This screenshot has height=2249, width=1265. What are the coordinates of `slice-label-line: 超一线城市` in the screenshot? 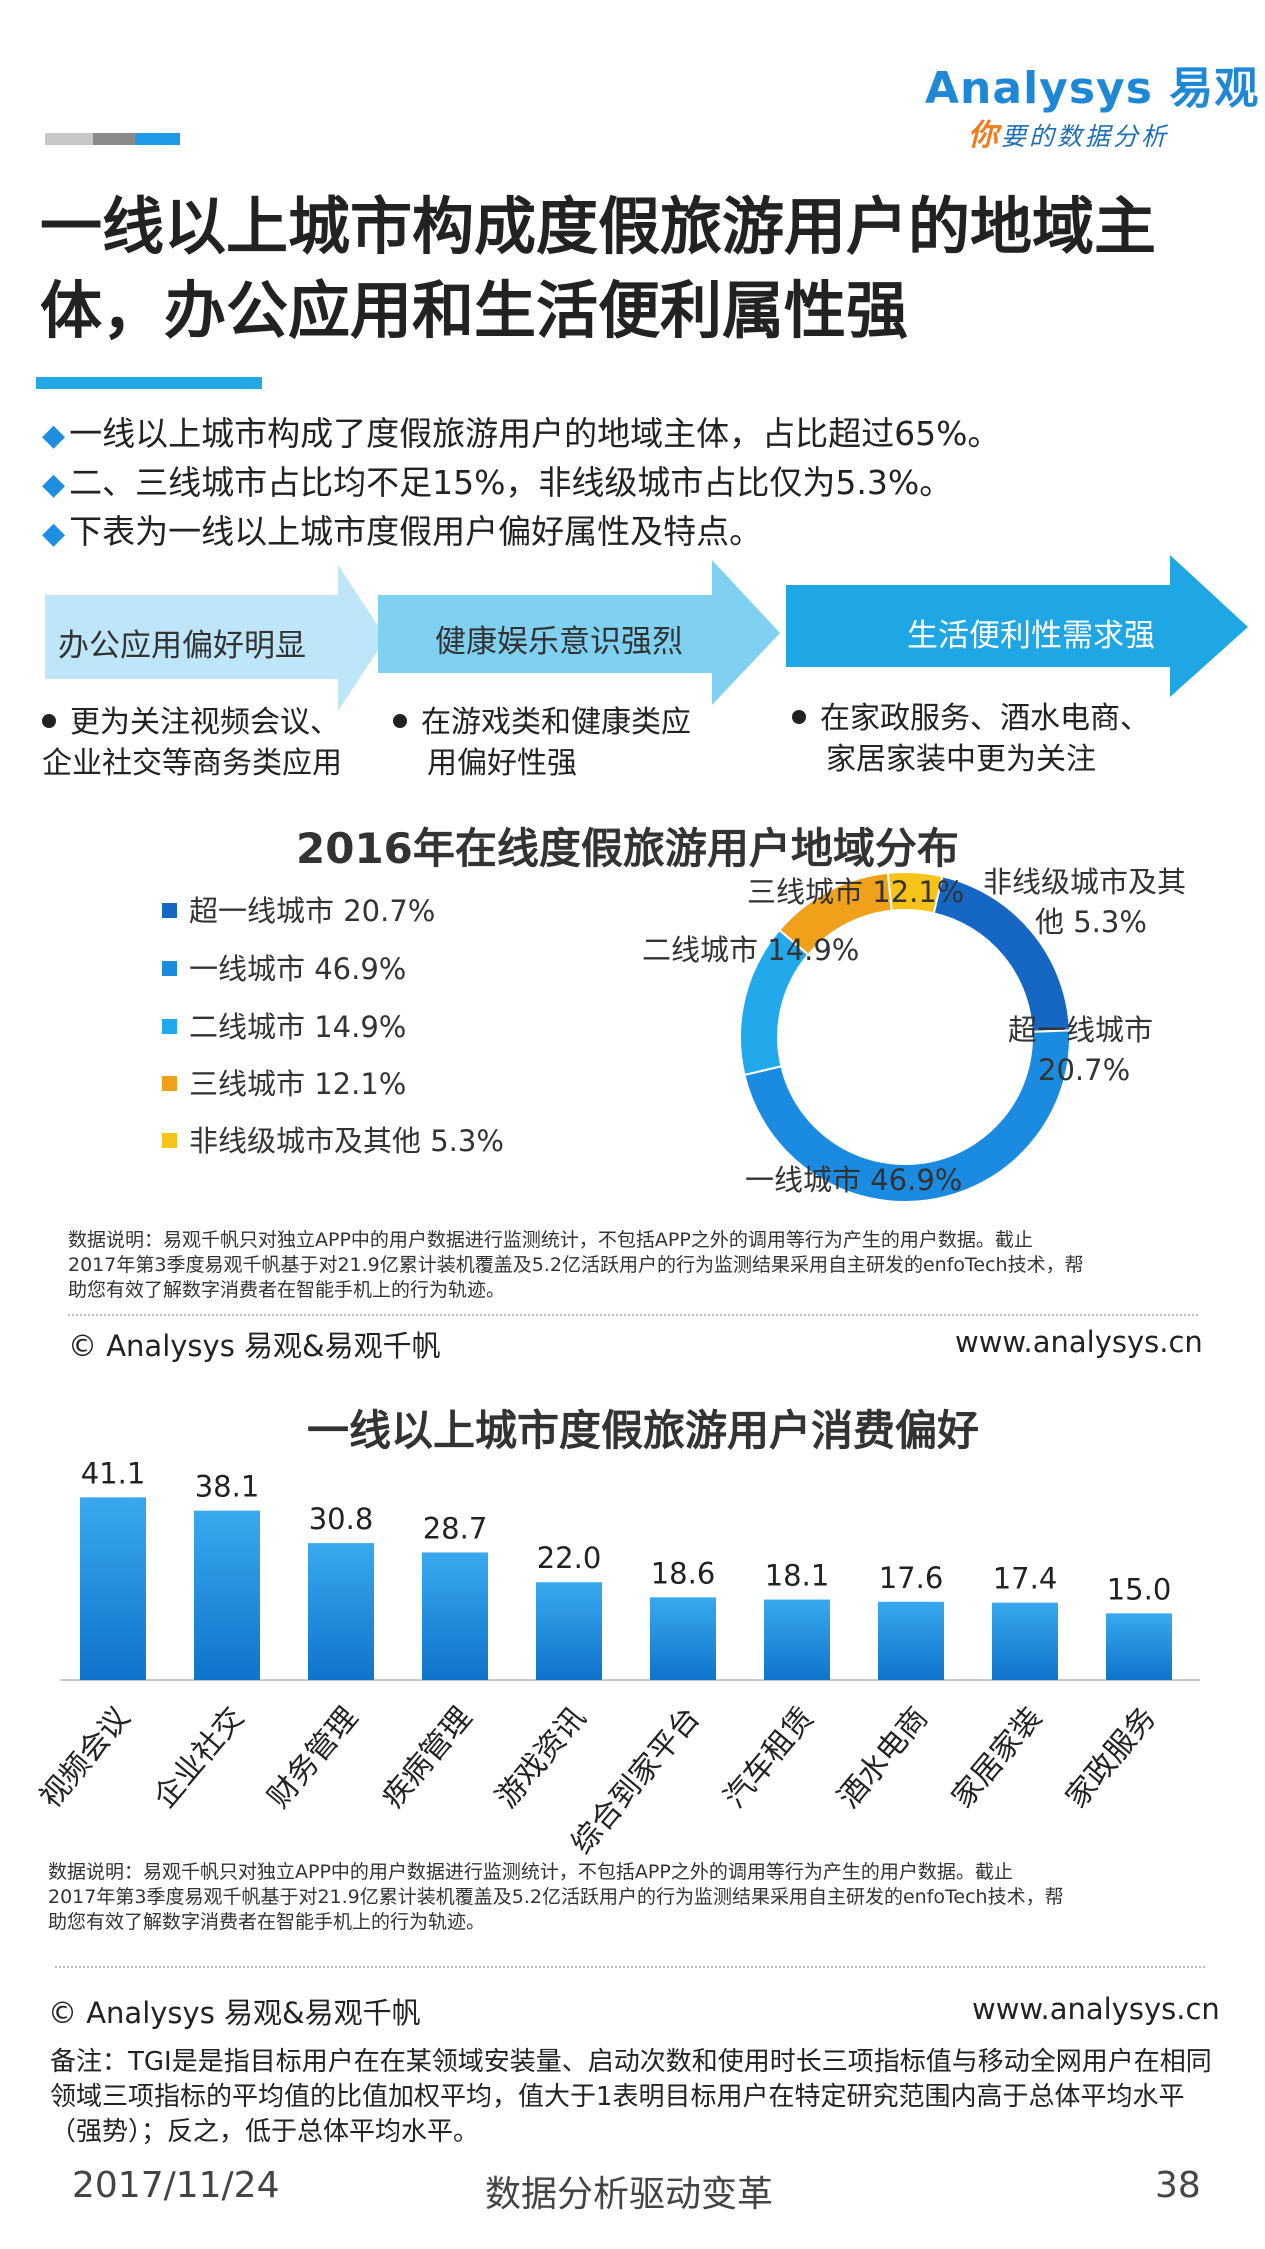 It's located at (1081, 1030).